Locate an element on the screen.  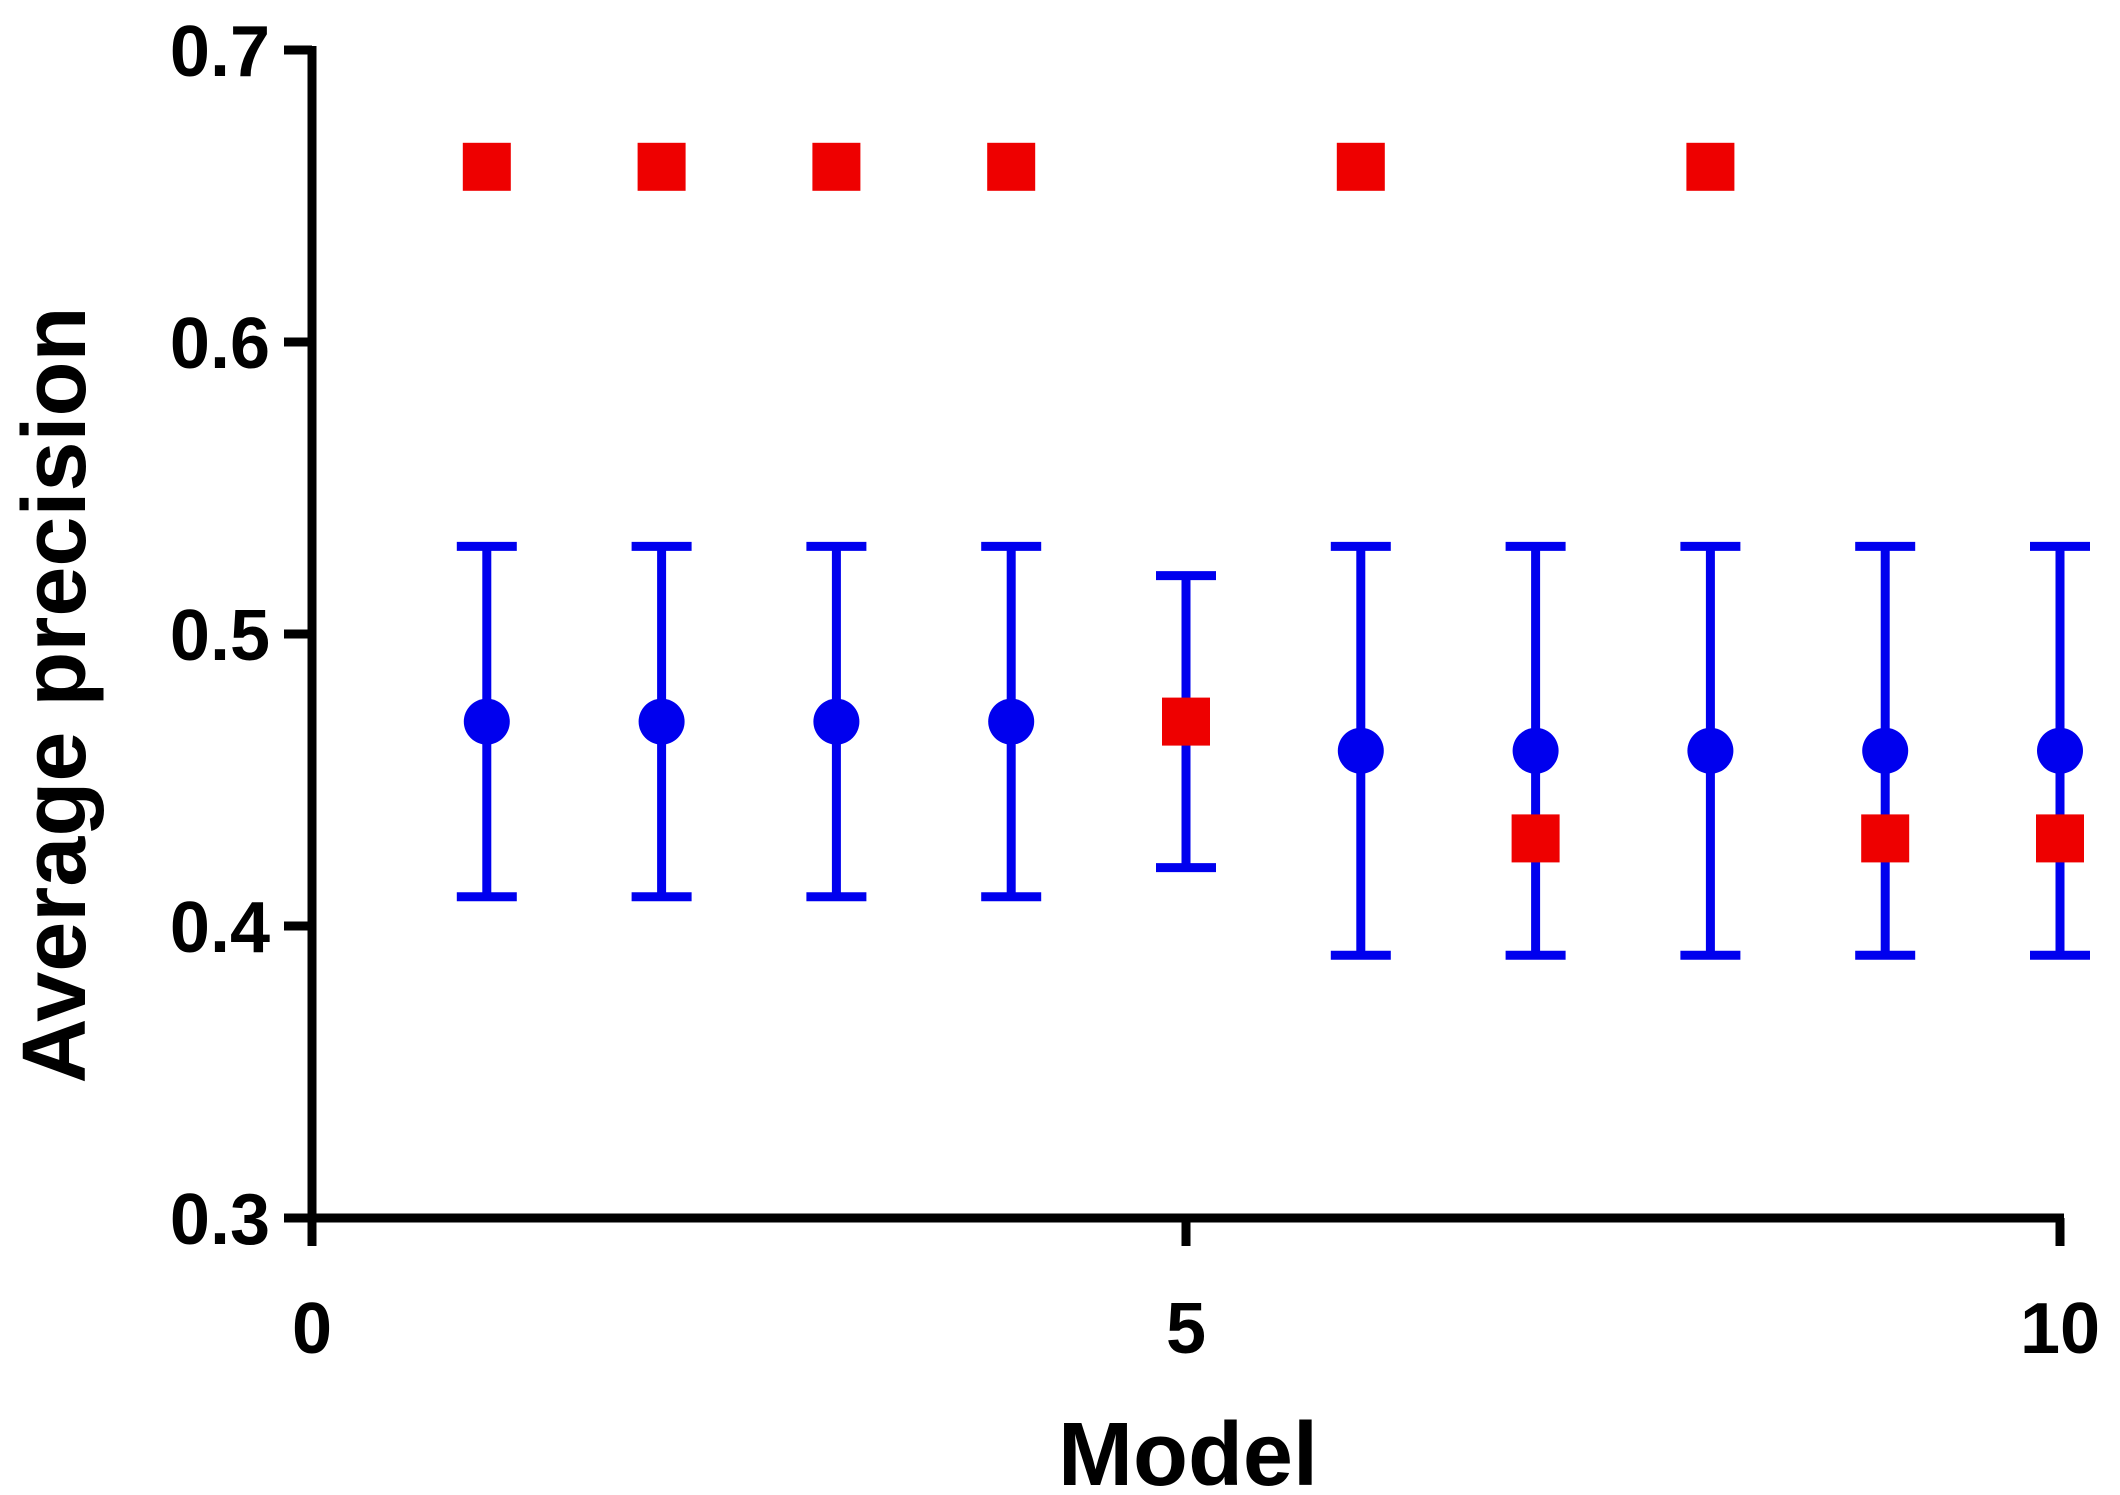
x-tick-label: 10 is located at coordinates (2060, 1329).